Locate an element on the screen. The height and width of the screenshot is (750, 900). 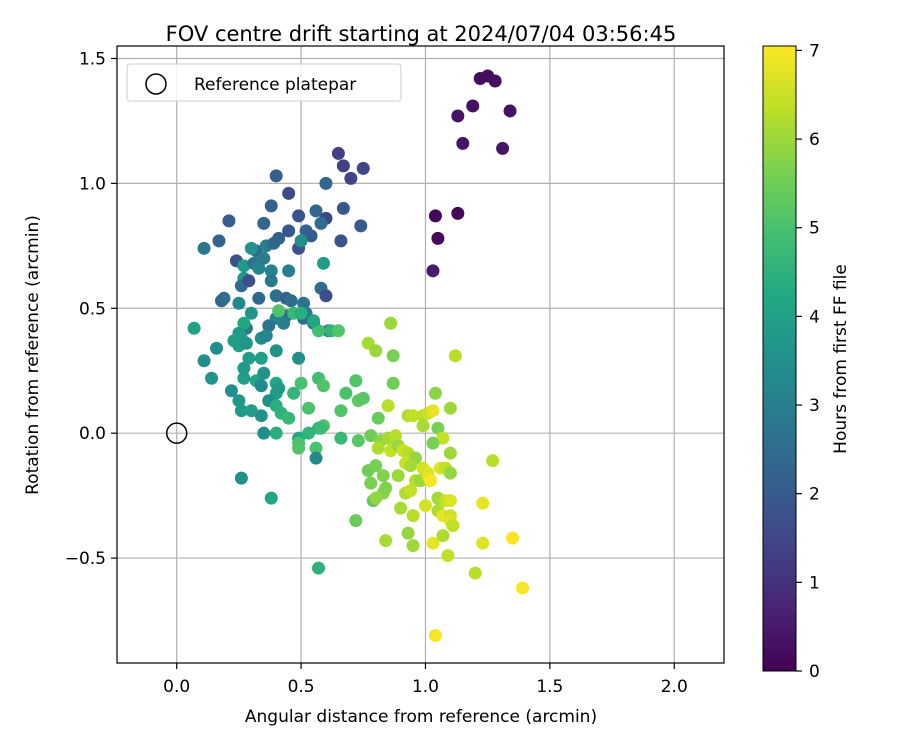
colorbar-tick-label: 3 is located at coordinates (814, 406).